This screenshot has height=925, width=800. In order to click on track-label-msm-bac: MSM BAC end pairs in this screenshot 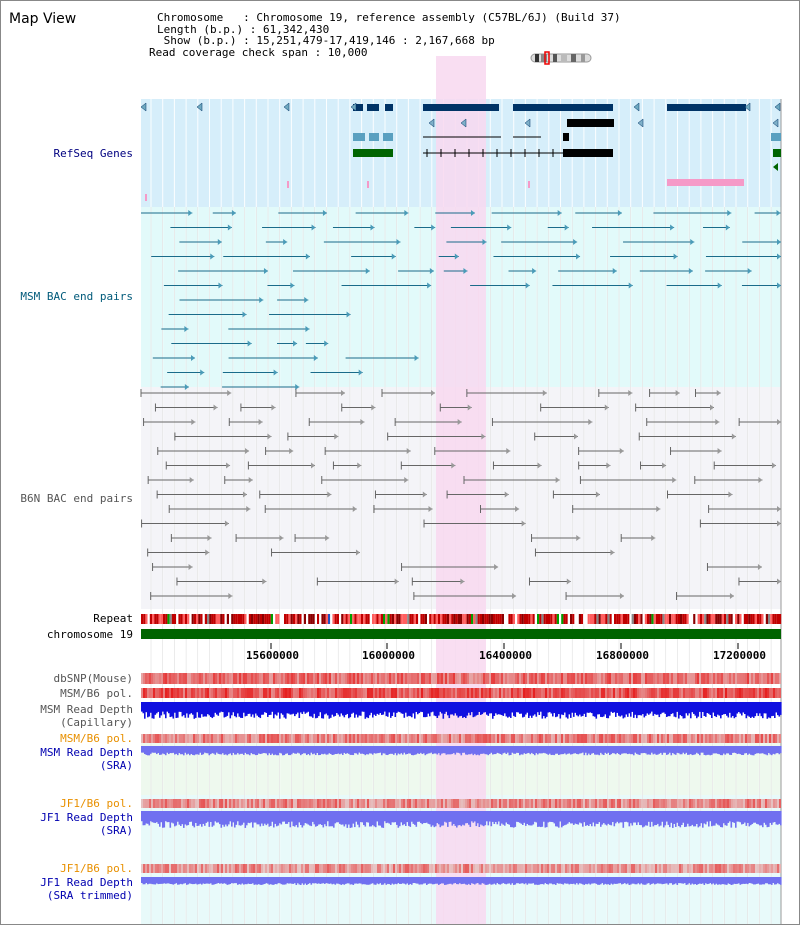, I will do `click(76, 296)`.